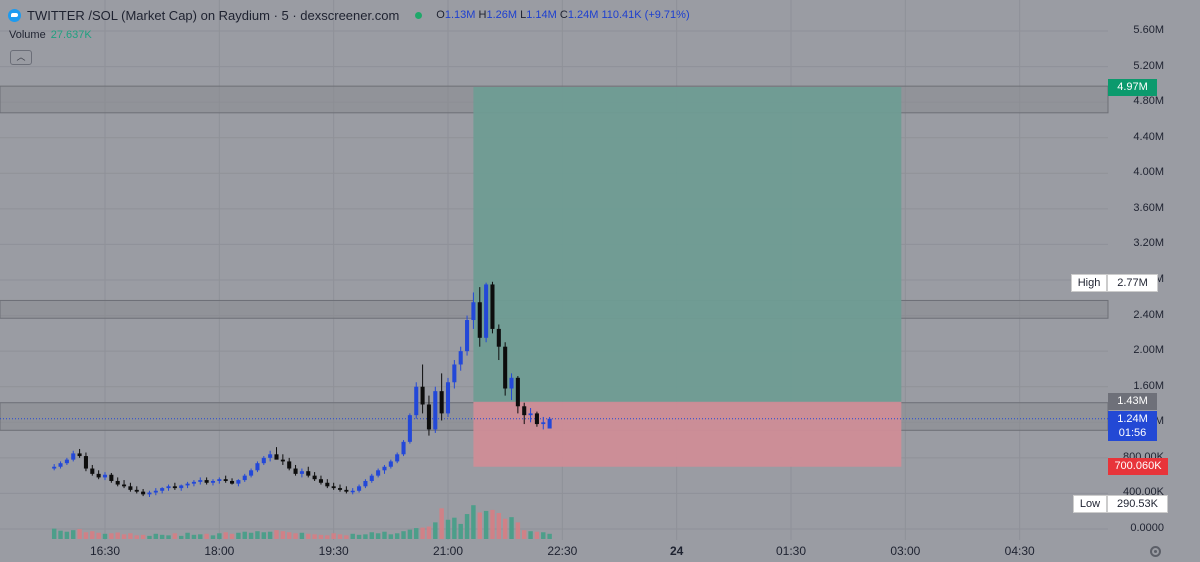  Describe the element at coordinates (27, 35) in the screenshot. I see `volume-label: Volume` at that location.